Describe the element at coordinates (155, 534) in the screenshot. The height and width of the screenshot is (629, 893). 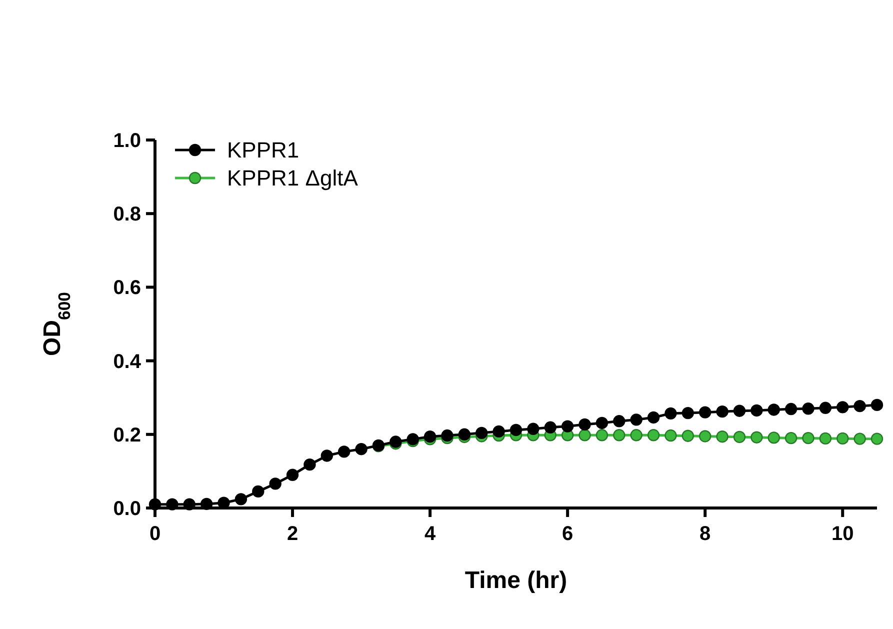
I see `x-tick-label: 0` at that location.